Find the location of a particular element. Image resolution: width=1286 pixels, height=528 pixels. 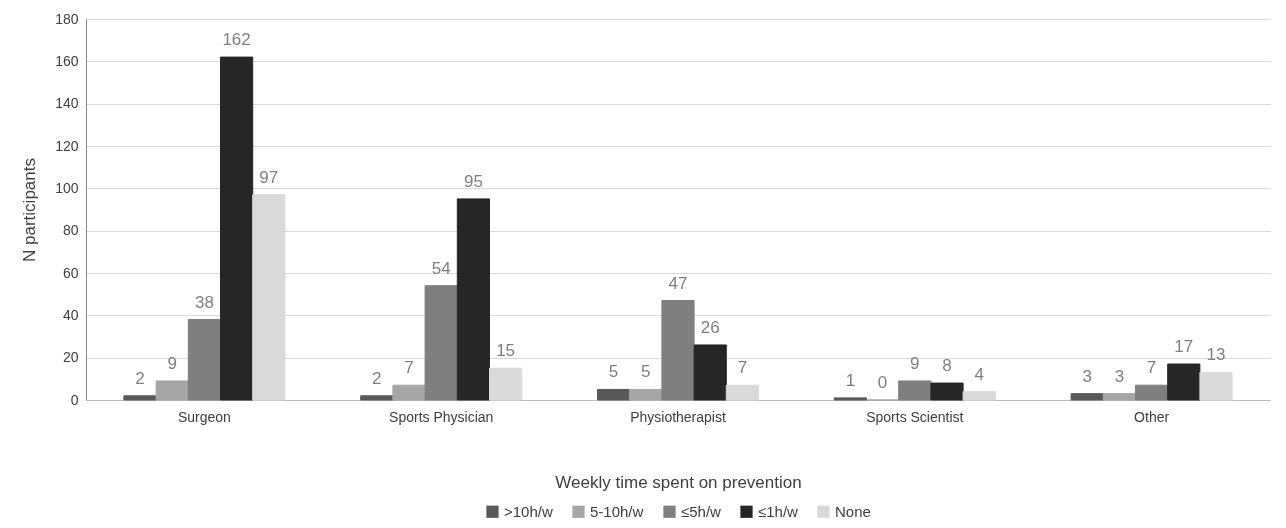

data-label: 17 is located at coordinates (1184, 347).